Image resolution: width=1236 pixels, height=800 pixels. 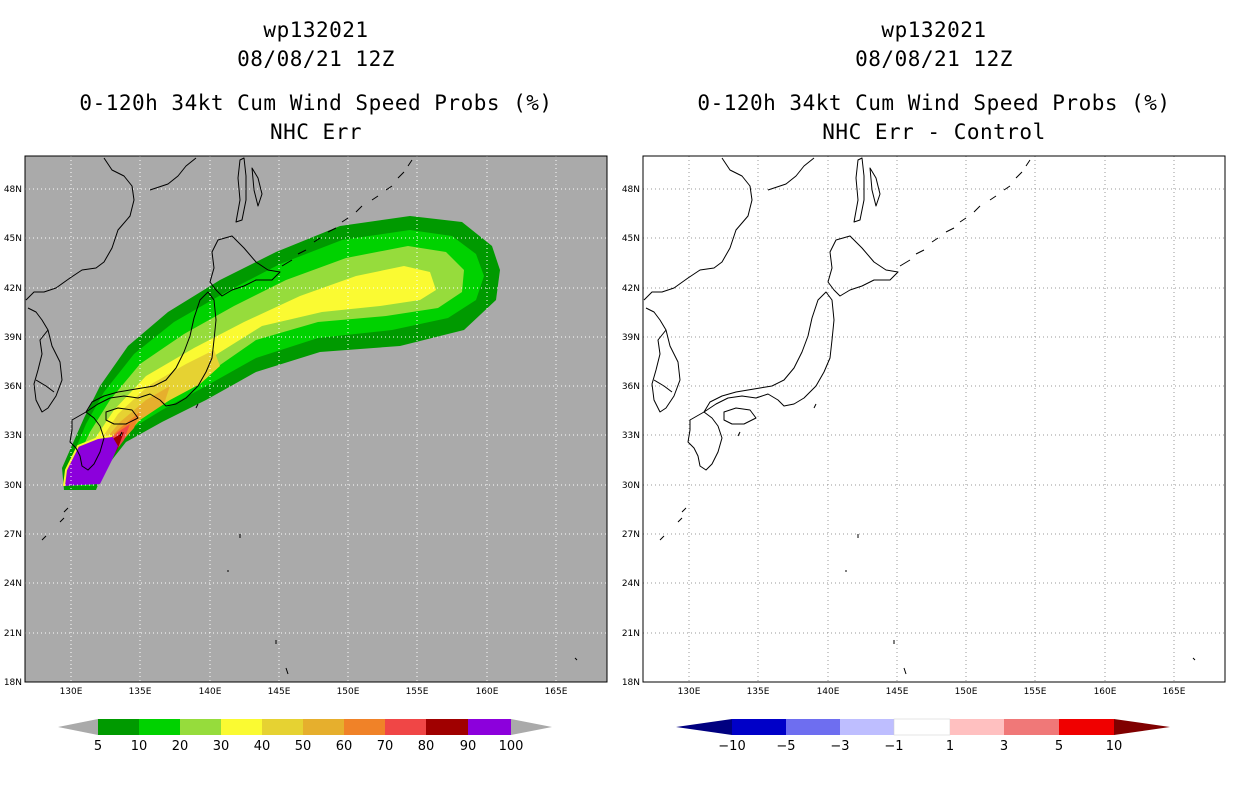 I want to click on right-colorbar-label: 1, so click(x=950, y=746).